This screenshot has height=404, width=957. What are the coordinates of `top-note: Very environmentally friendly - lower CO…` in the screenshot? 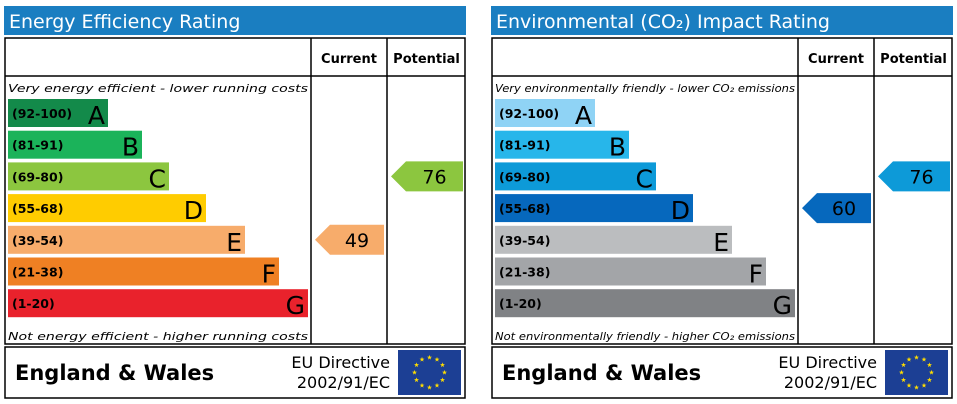 It's located at (645, 88).